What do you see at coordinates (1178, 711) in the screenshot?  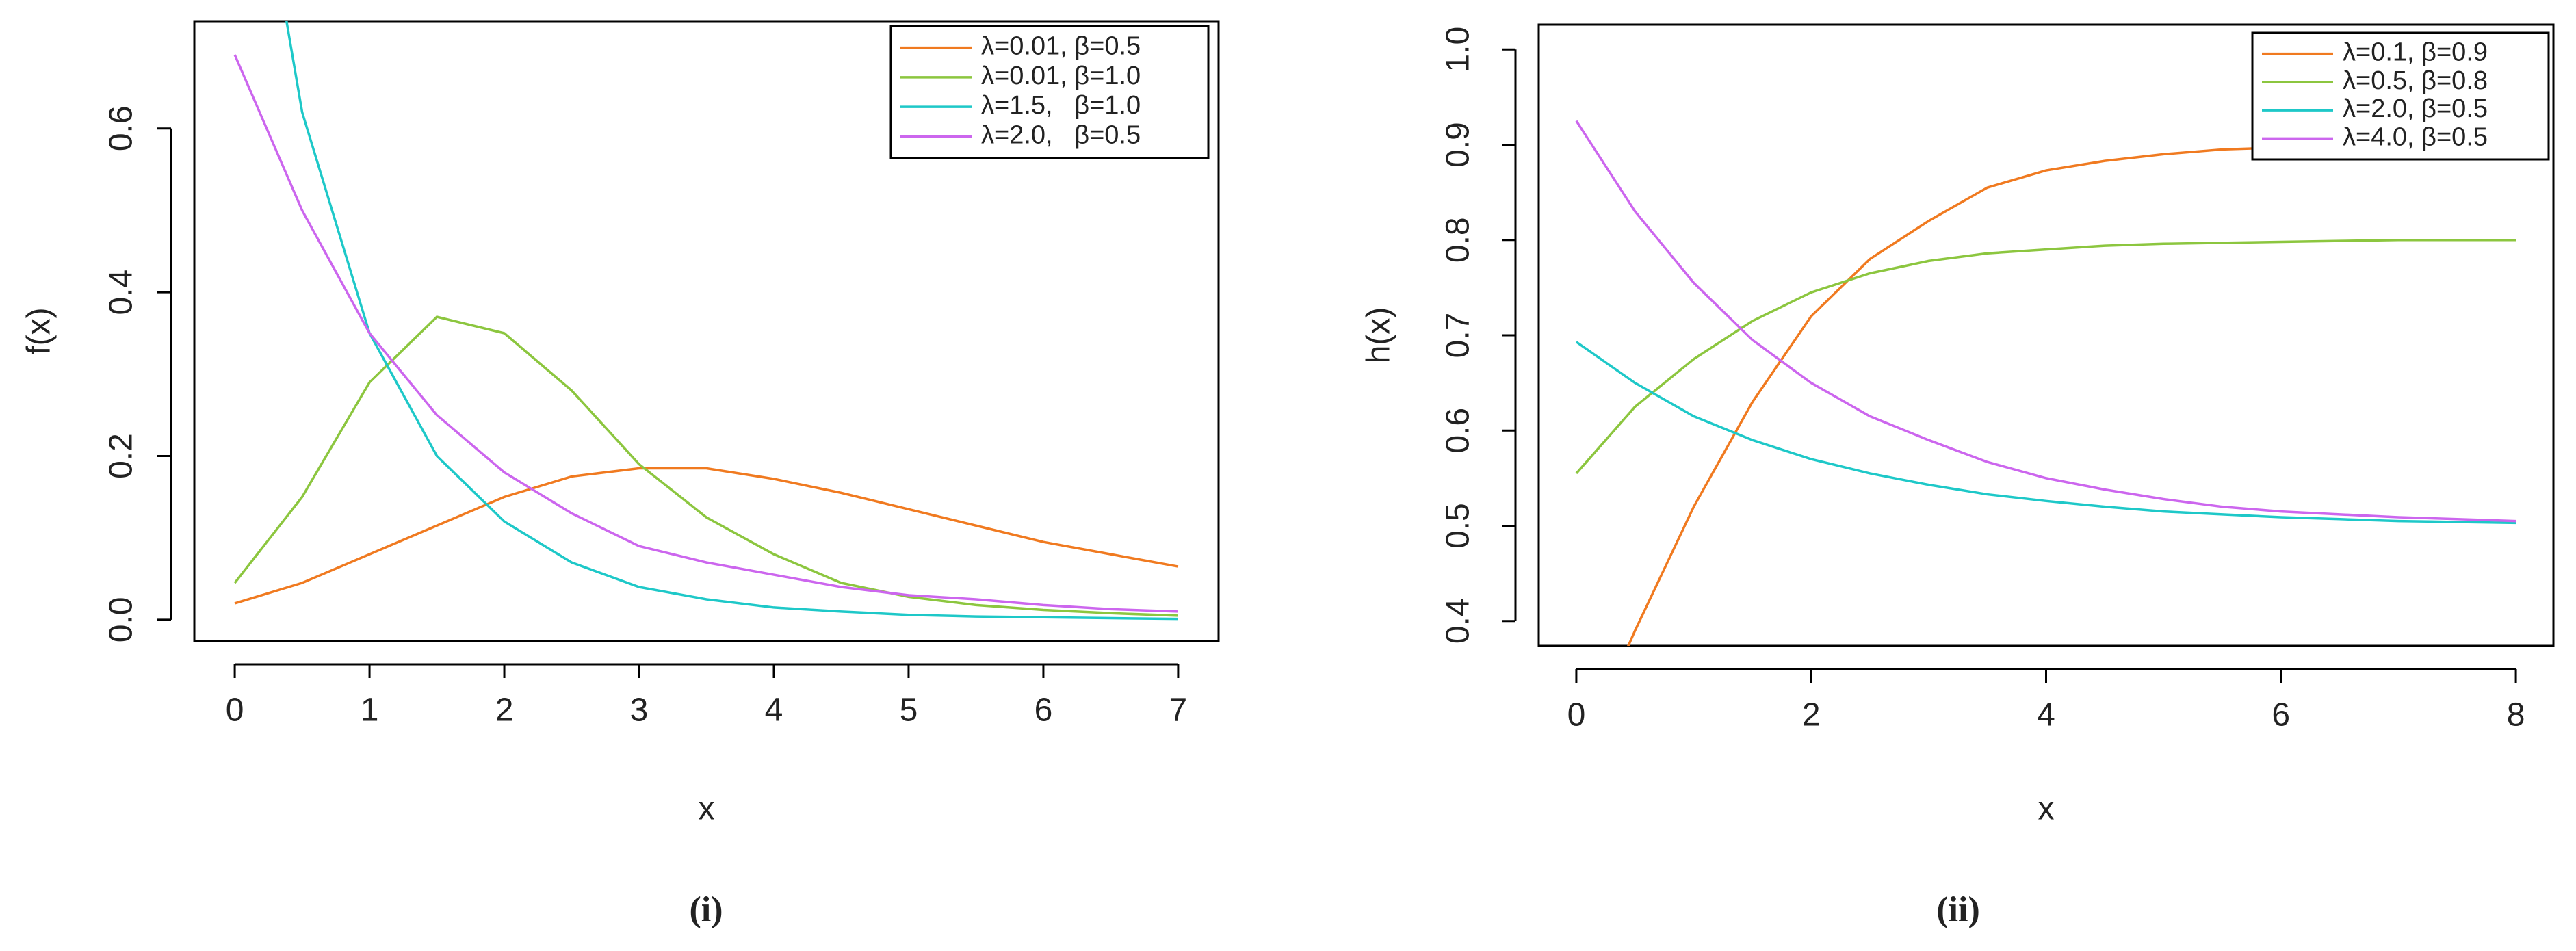 I see `x-tick-label: 7` at bounding box center [1178, 711].